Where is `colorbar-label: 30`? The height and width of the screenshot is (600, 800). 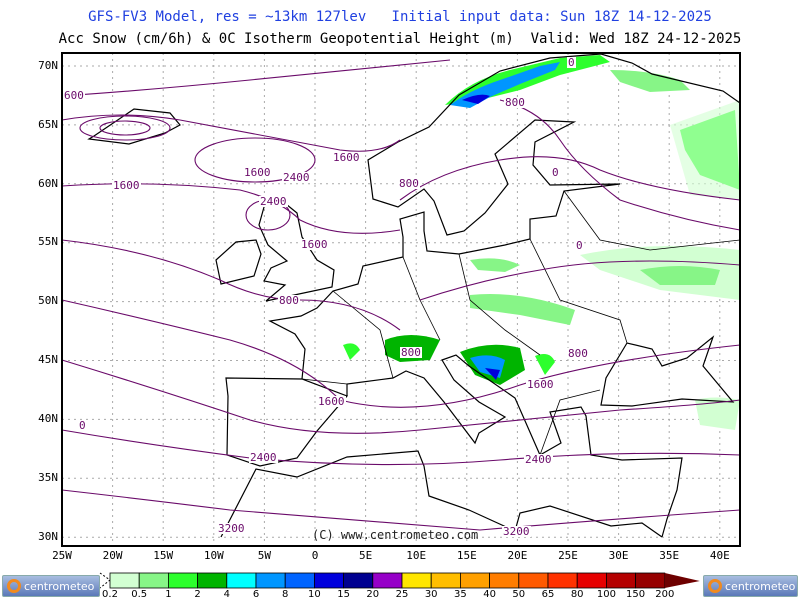
colorbar-label: 30 is located at coordinates (431, 594).